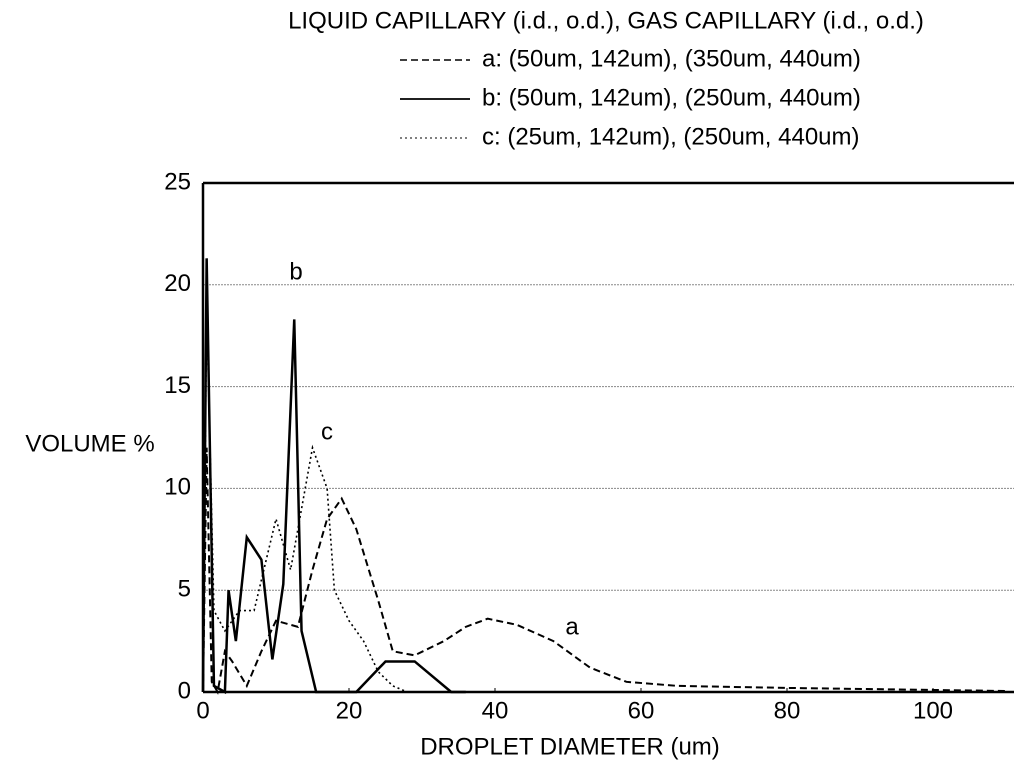  I want to click on legend-label: b: (50um, 142um), (250um, 440um), so click(671, 97).